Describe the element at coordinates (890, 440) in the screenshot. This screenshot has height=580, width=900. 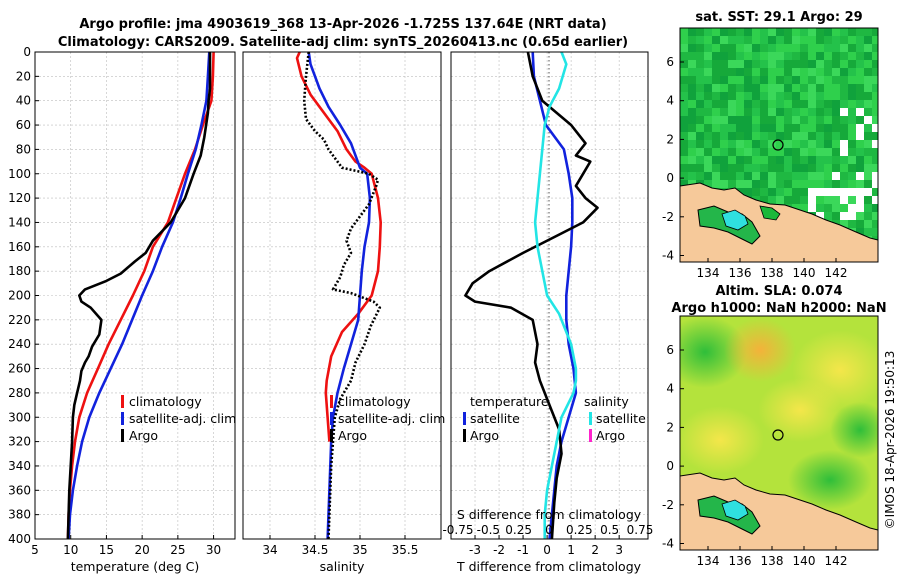
I see `imos-credit: ©IMOS 18-Apr-2026 19:50:13` at that location.